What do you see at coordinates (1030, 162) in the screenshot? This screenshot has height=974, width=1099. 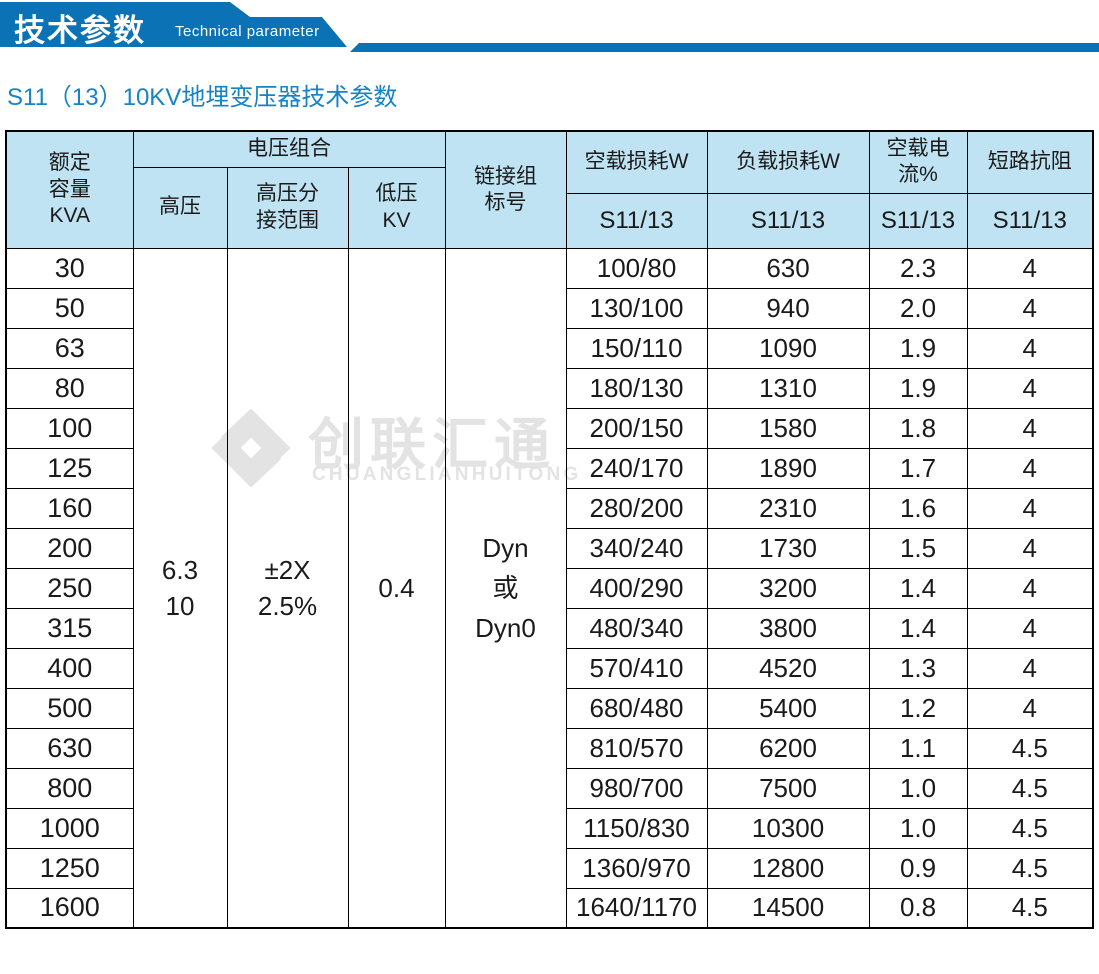 I see `header-impedance: 短路抗阻` at bounding box center [1030, 162].